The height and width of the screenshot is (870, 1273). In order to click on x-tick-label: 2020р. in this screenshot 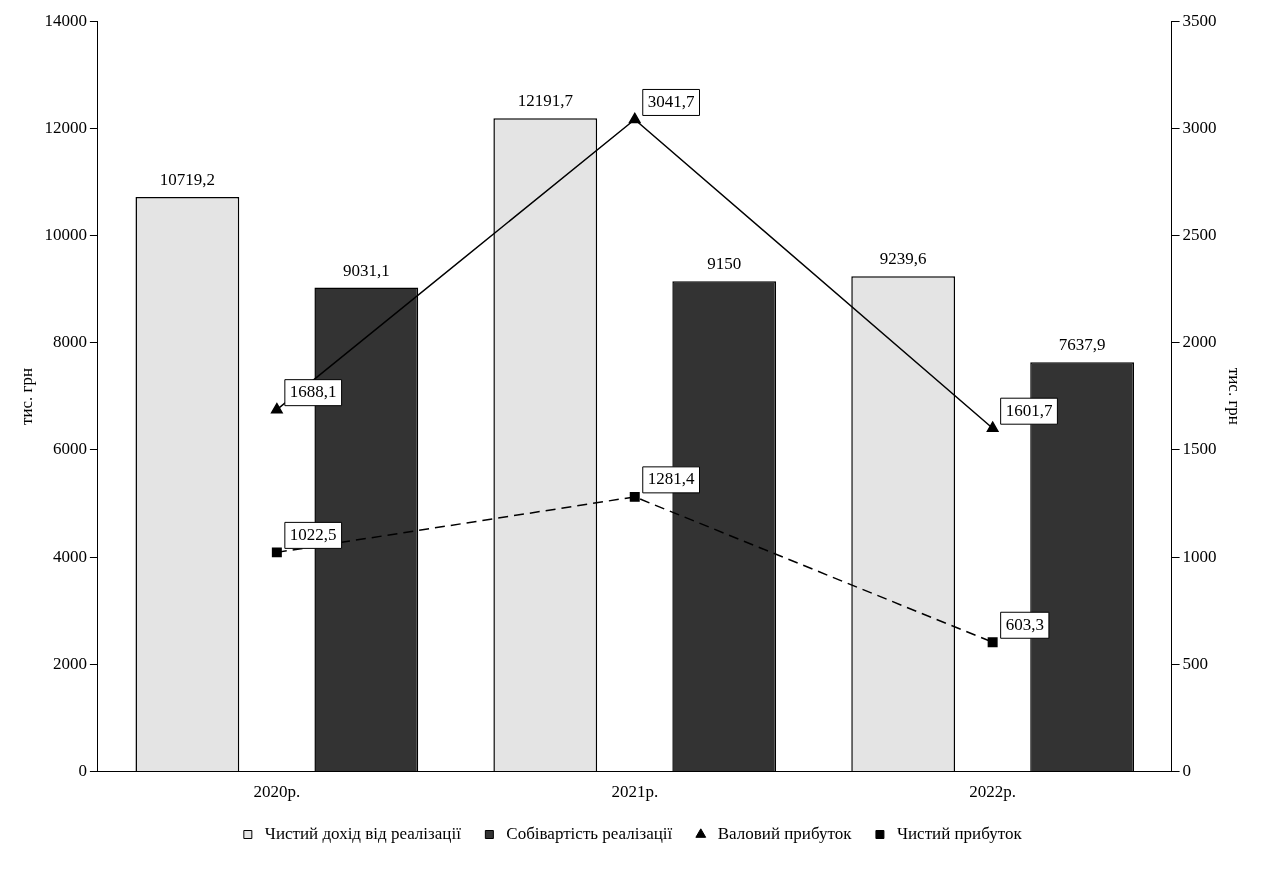, I will do `click(277, 792)`.